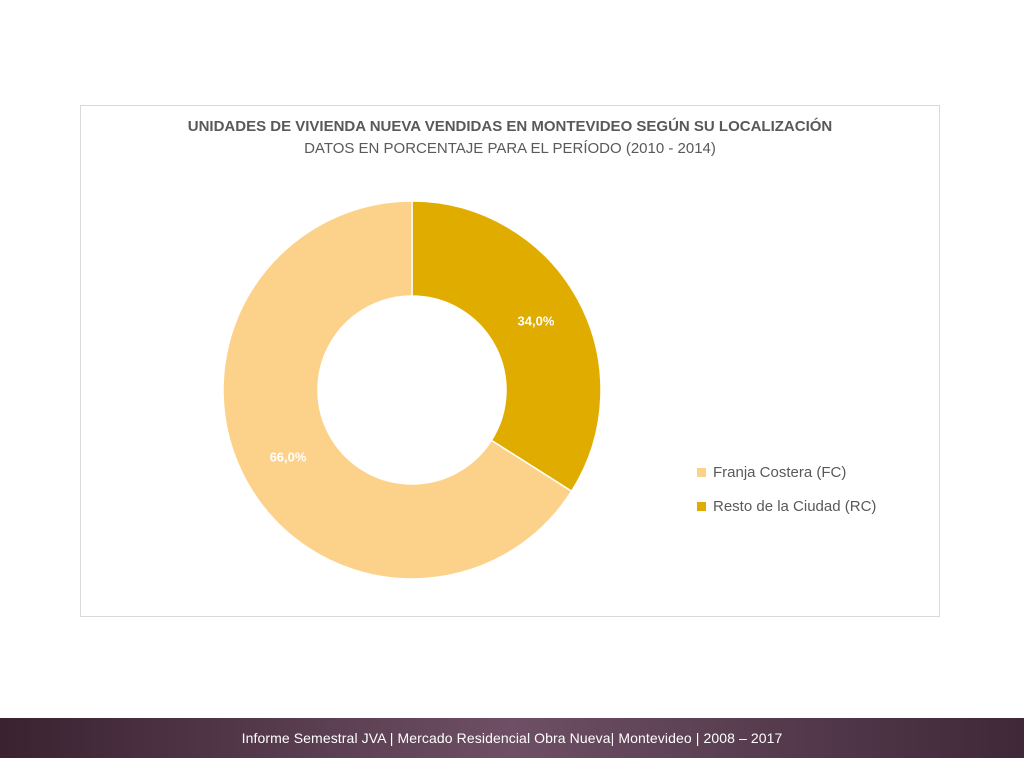 The width and height of the screenshot is (1024, 768). What do you see at coordinates (288, 457) in the screenshot?
I see `data-label-1: 66,0%` at bounding box center [288, 457].